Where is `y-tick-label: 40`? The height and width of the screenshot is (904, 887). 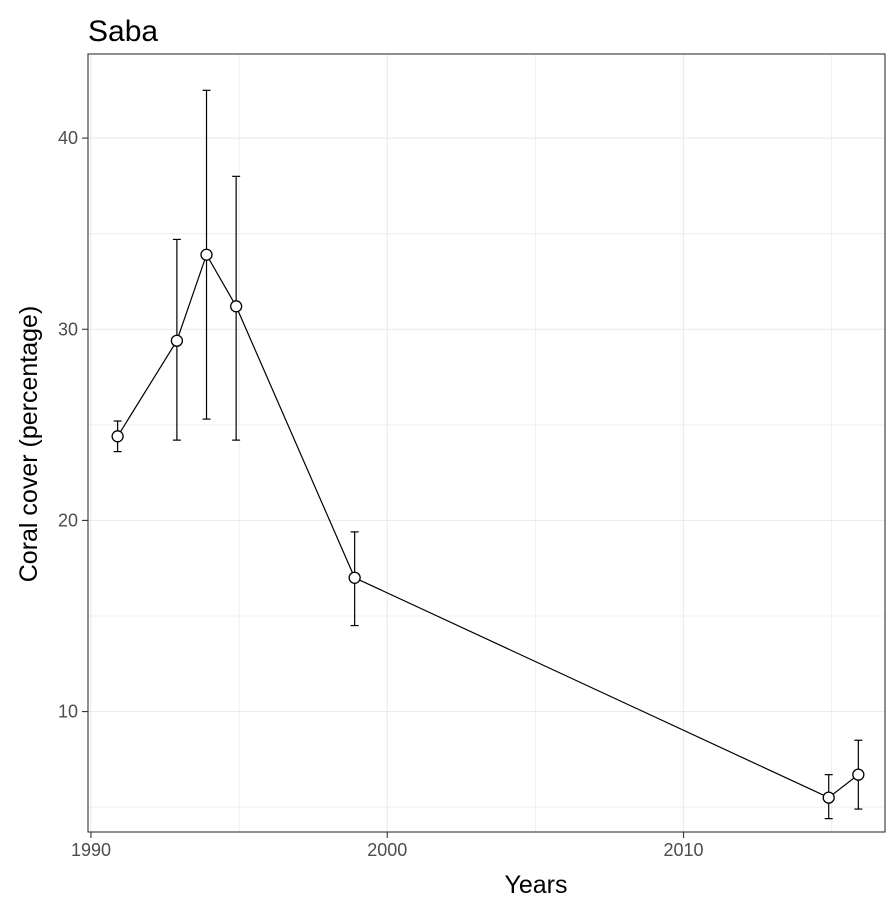
y-tick-label: 40 is located at coordinates (68, 138).